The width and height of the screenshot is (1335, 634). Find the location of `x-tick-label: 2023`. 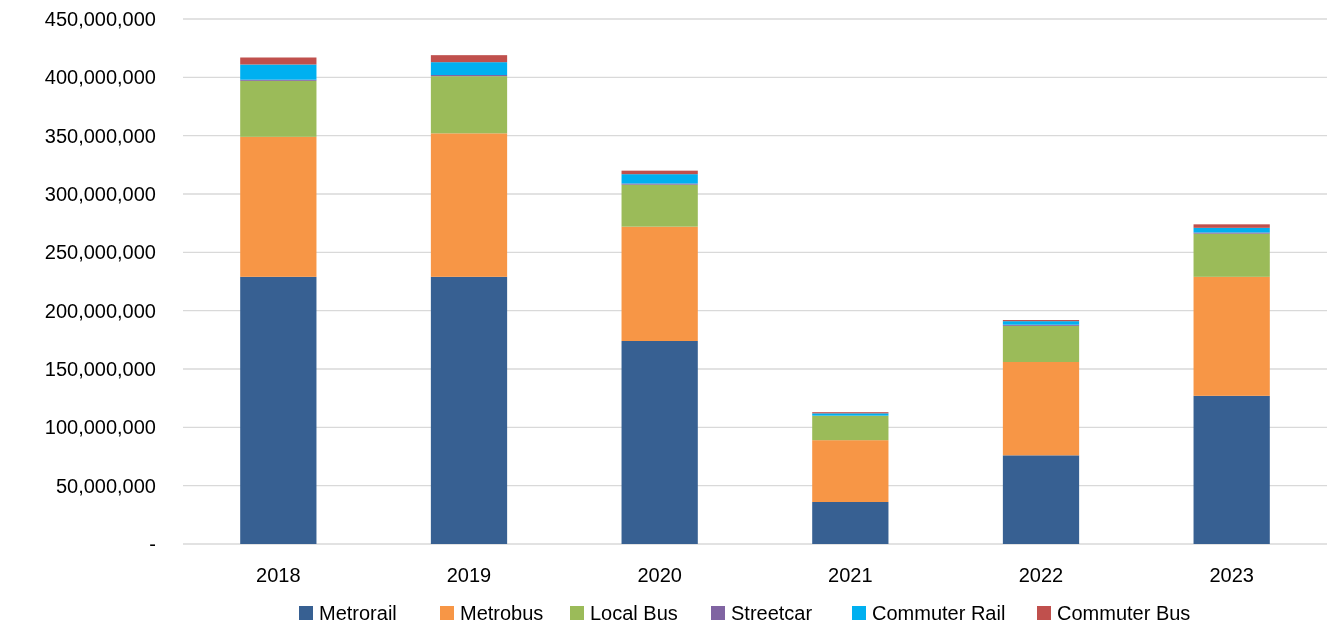

x-tick-label: 2023 is located at coordinates (1231, 575).